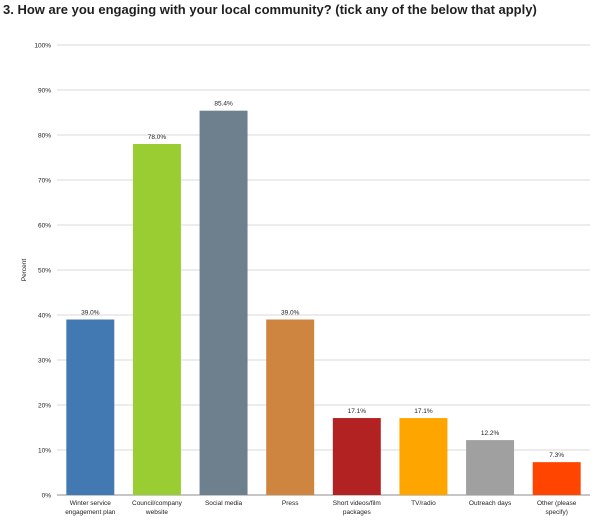 This screenshot has height=522, width=600. Describe the element at coordinates (224, 503) in the screenshot. I see `x-tick-label: Social media` at that location.